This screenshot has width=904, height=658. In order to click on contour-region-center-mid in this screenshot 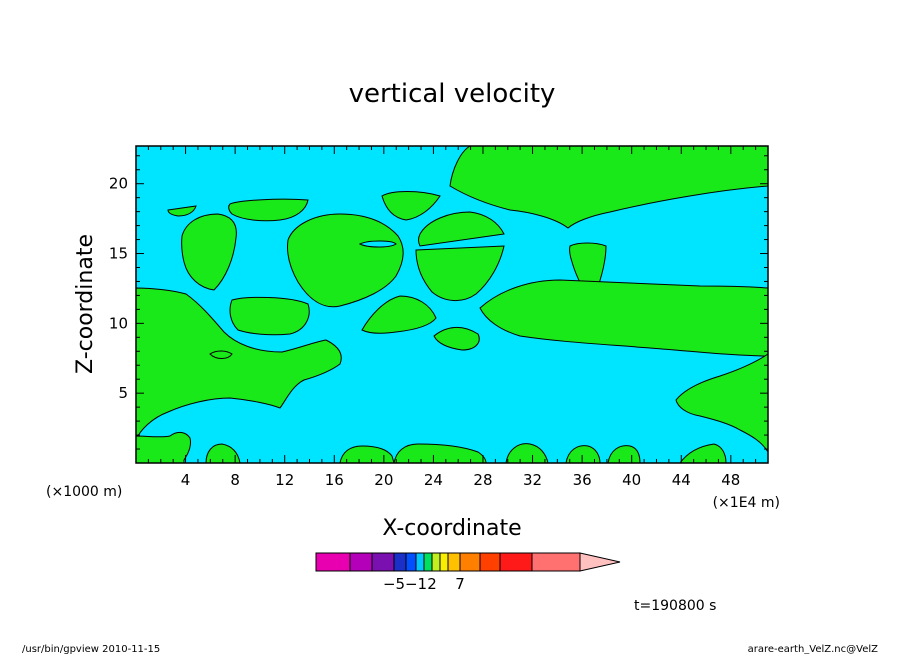, I will do `click(399, 314)`.